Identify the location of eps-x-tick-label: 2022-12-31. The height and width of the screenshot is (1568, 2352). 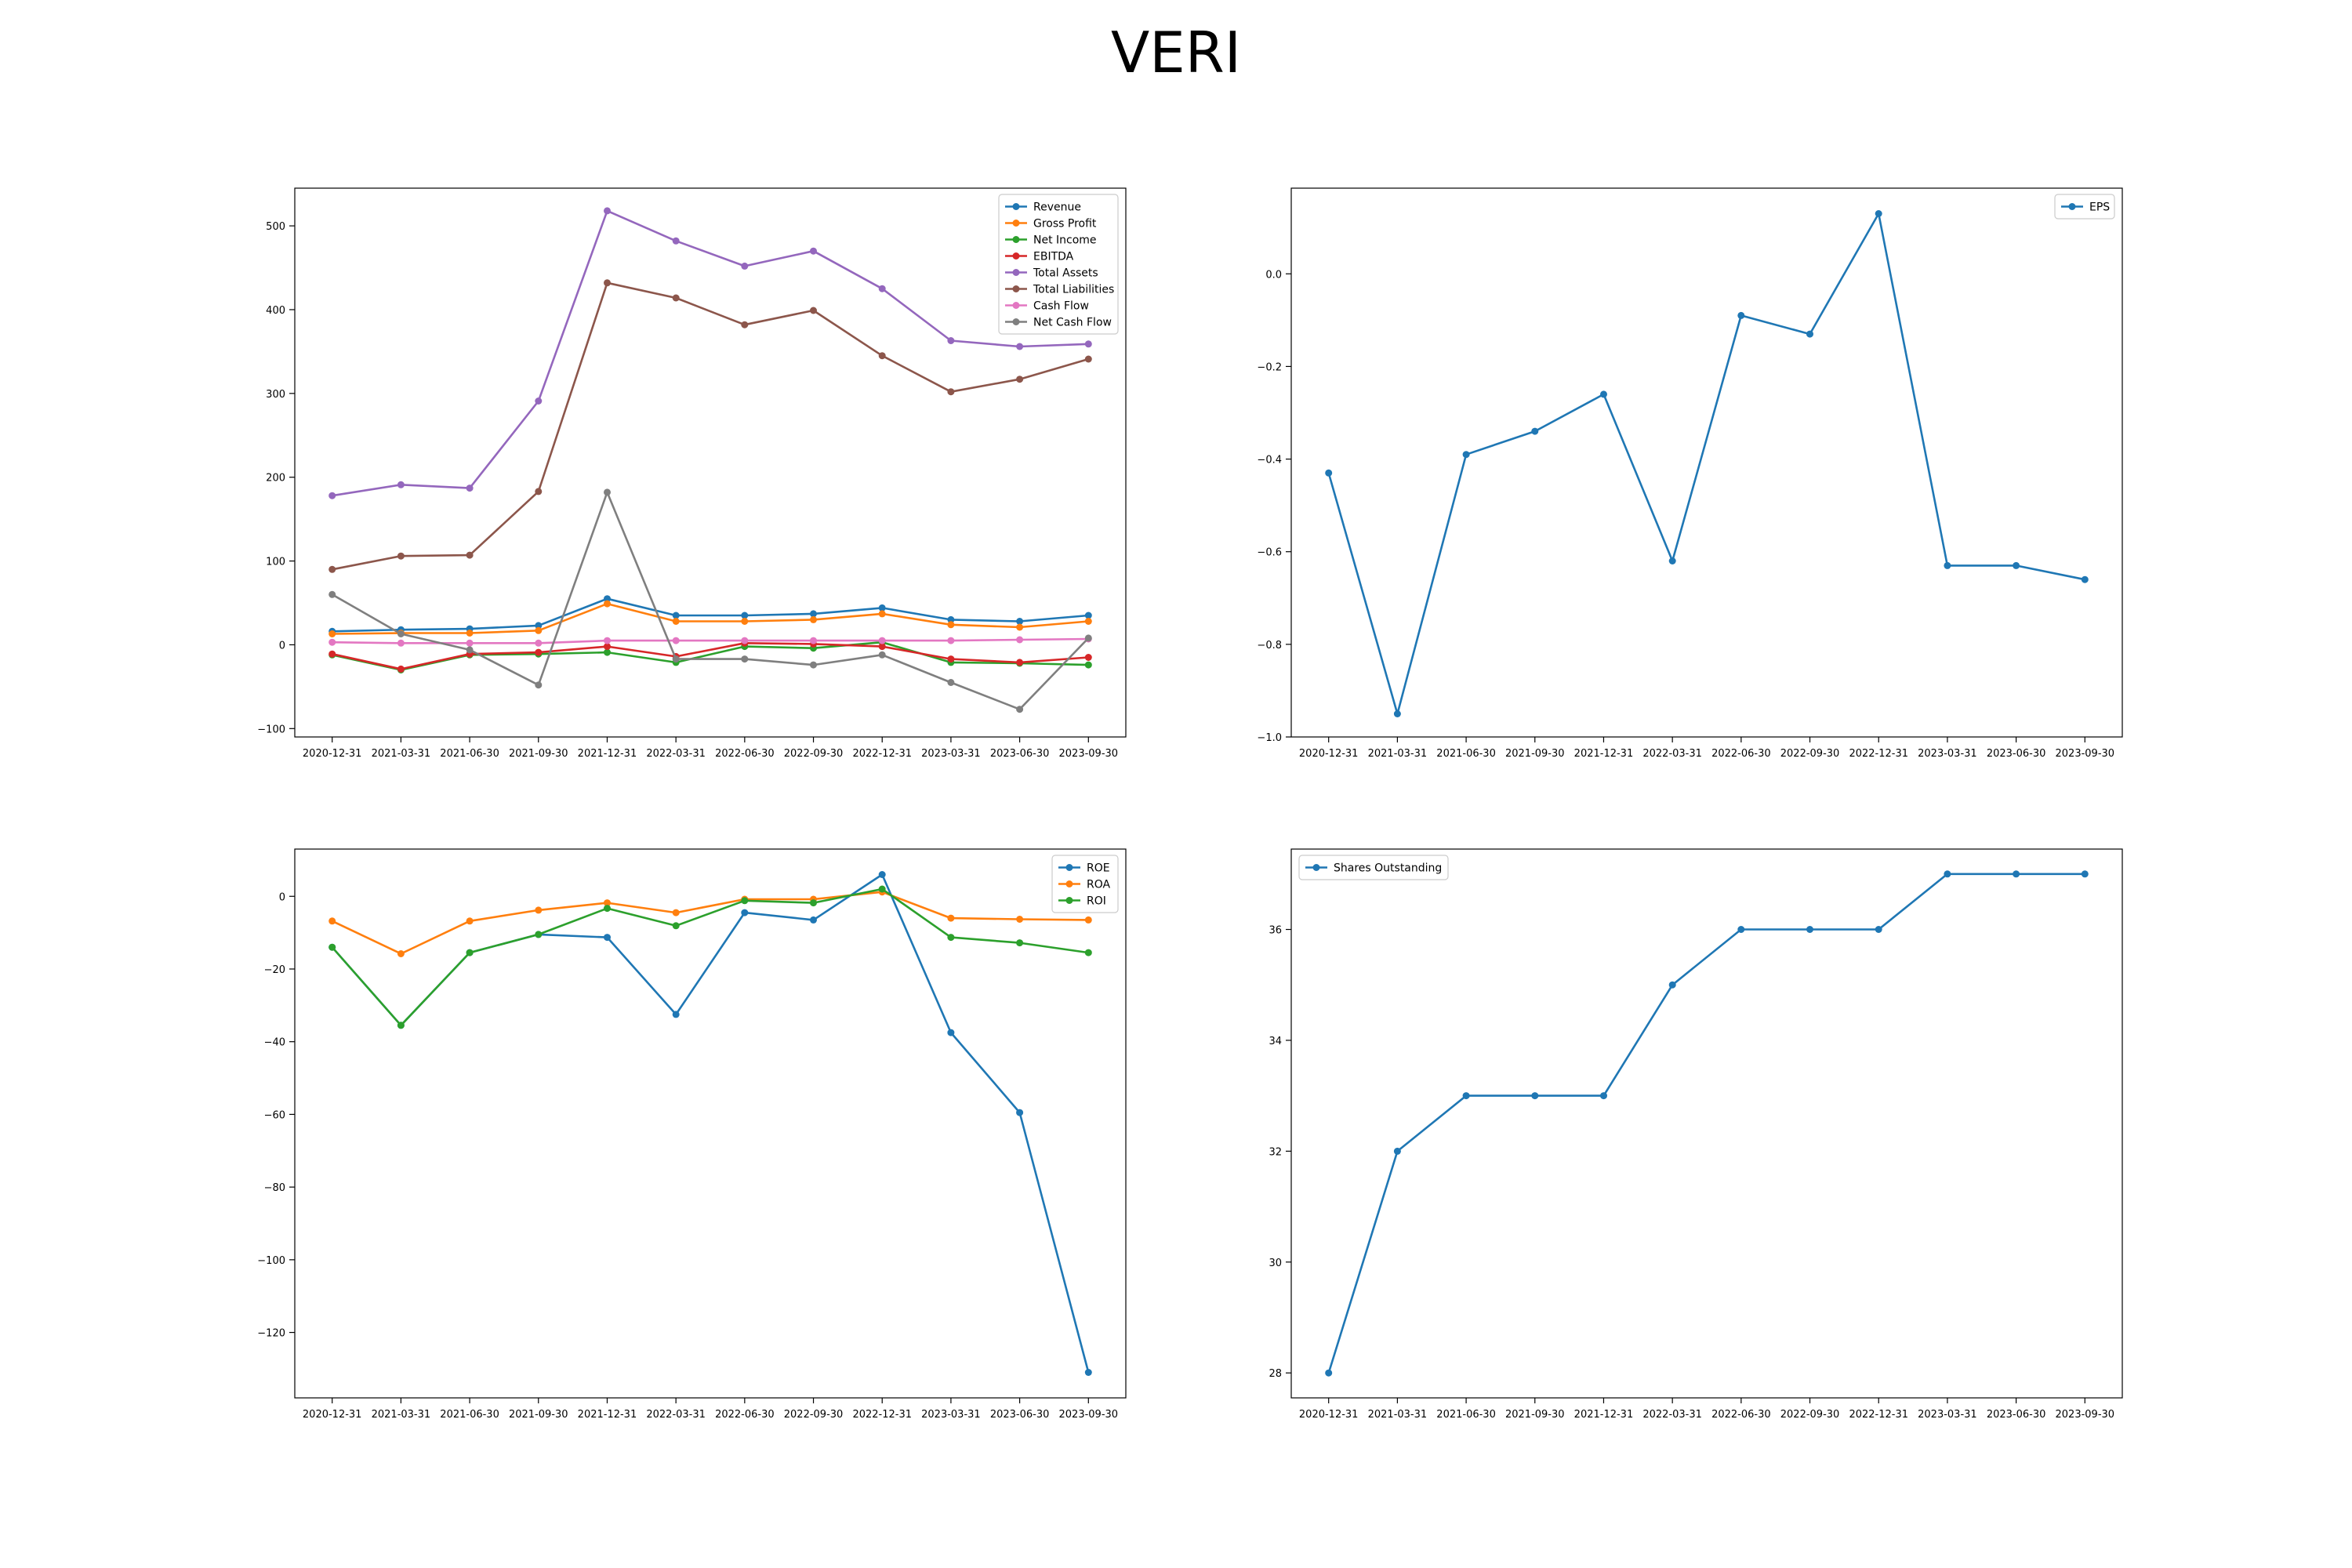
(1878, 754).